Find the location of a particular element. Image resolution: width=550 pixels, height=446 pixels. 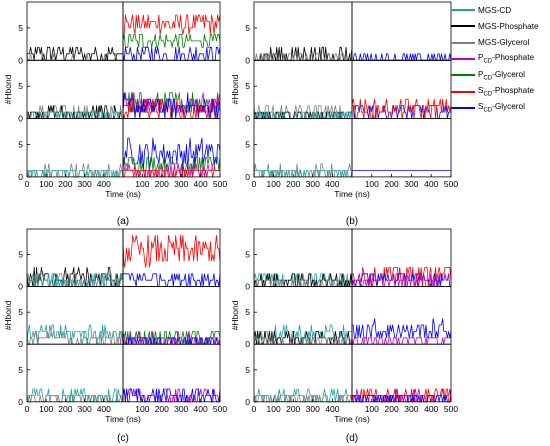

legend-swatch-scd-glycerol is located at coordinates (463, 107).